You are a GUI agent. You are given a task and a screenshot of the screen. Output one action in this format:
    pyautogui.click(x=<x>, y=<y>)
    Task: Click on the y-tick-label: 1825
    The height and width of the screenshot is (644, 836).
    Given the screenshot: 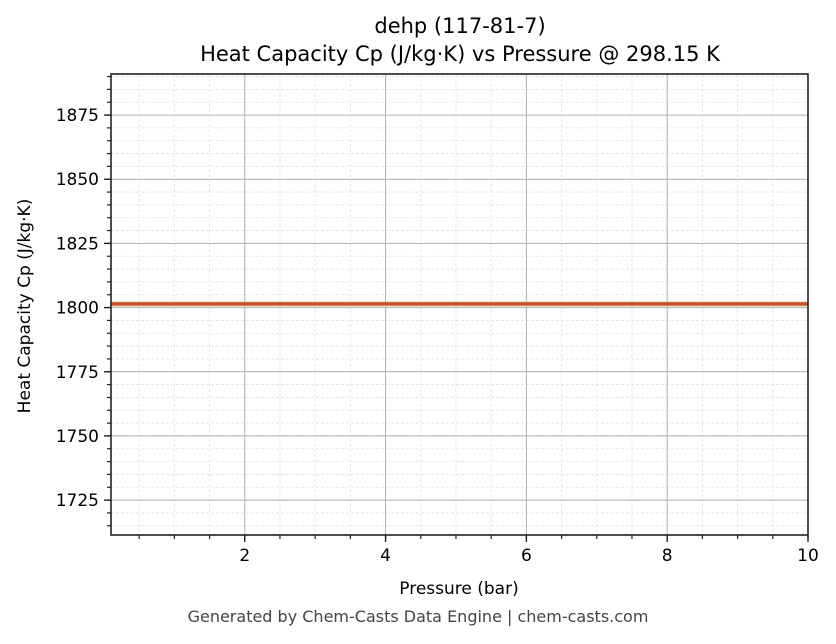 What is the action you would take?
    pyautogui.click(x=77, y=244)
    